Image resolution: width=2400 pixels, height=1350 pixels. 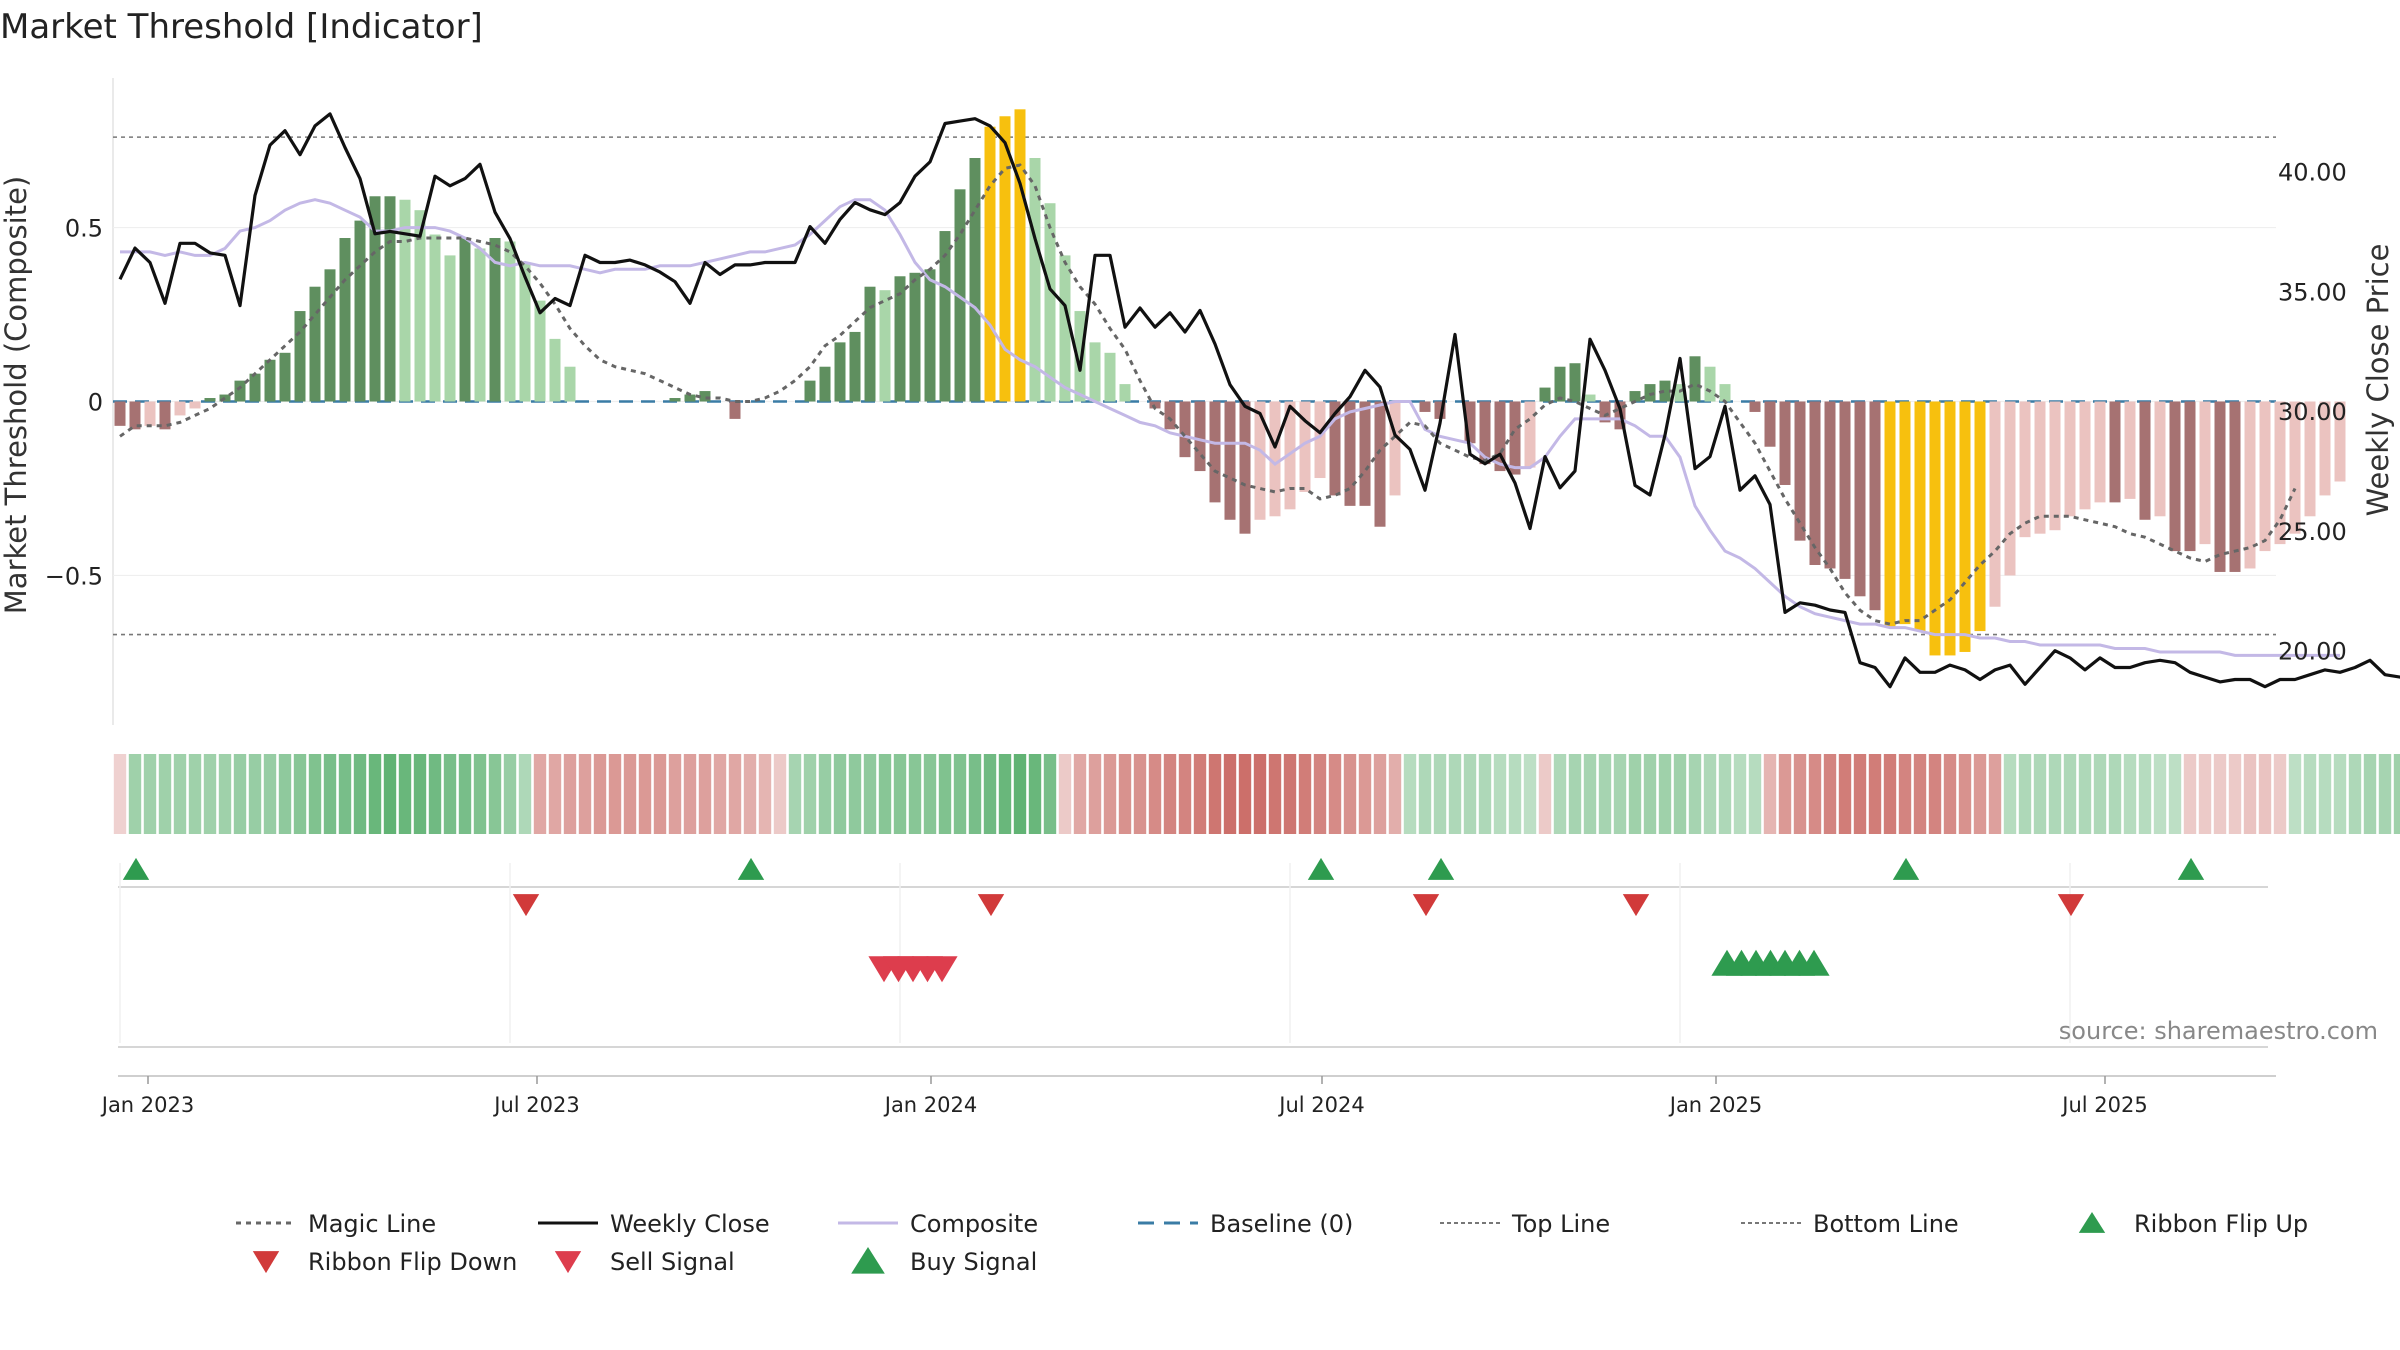 I want to click on trend-ribbon, so click(x=1256, y=794).